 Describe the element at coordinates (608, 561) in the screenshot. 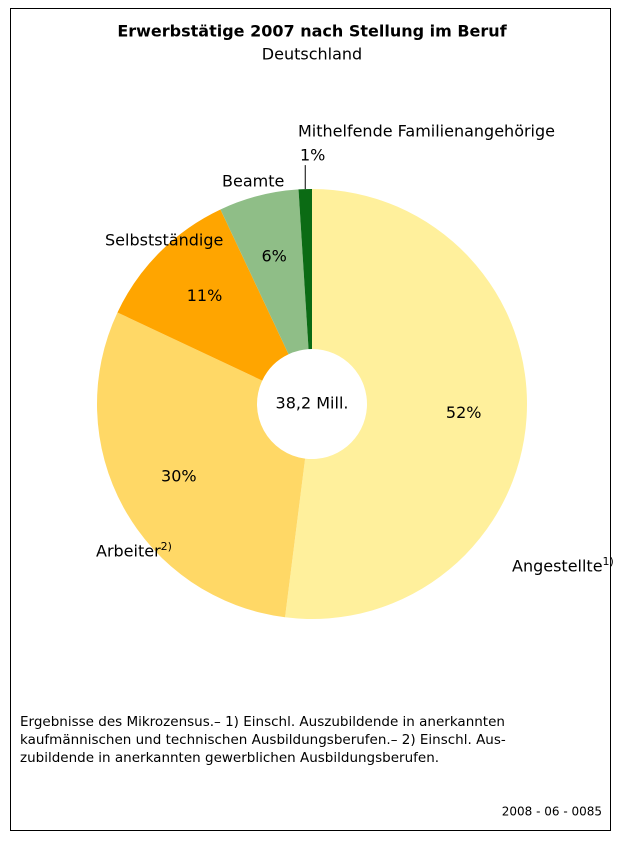

I see `footnote-mark: 1)` at that location.